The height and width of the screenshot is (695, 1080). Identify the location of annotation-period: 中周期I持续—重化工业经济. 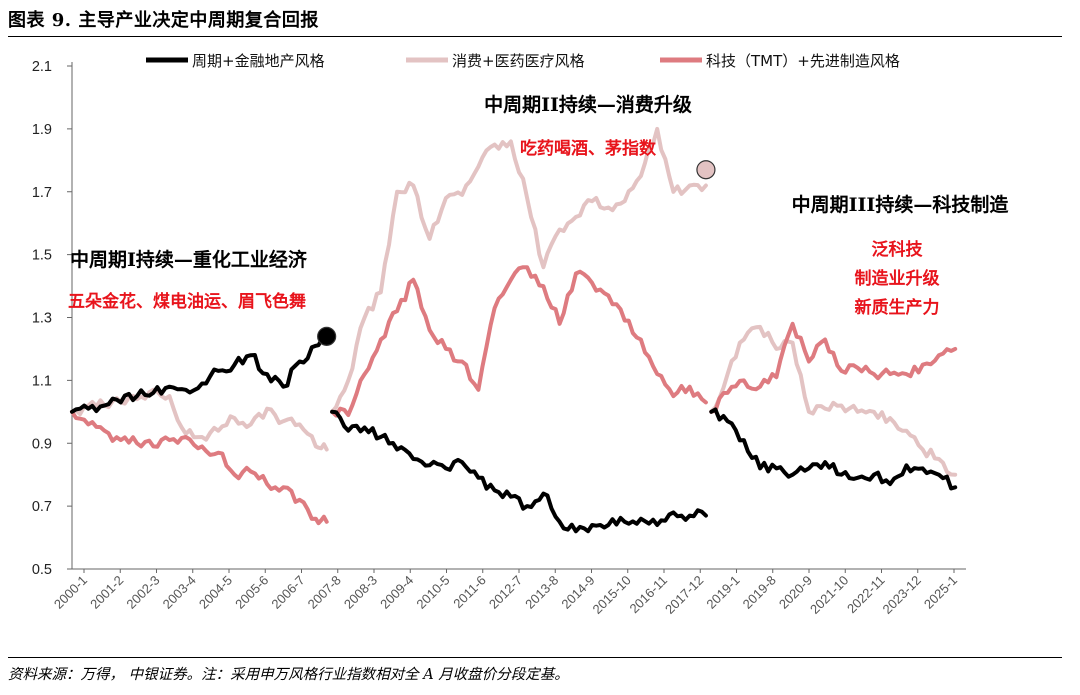
(189, 259).